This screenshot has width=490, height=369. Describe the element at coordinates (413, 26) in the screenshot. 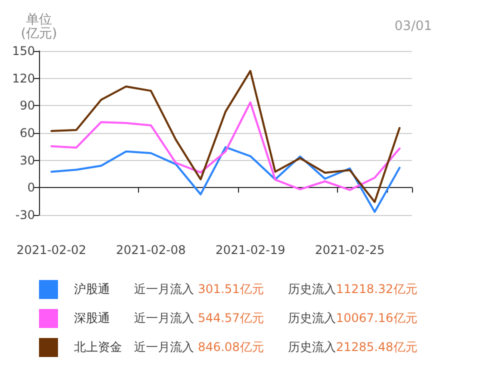

I see `text: 03/01` at that location.